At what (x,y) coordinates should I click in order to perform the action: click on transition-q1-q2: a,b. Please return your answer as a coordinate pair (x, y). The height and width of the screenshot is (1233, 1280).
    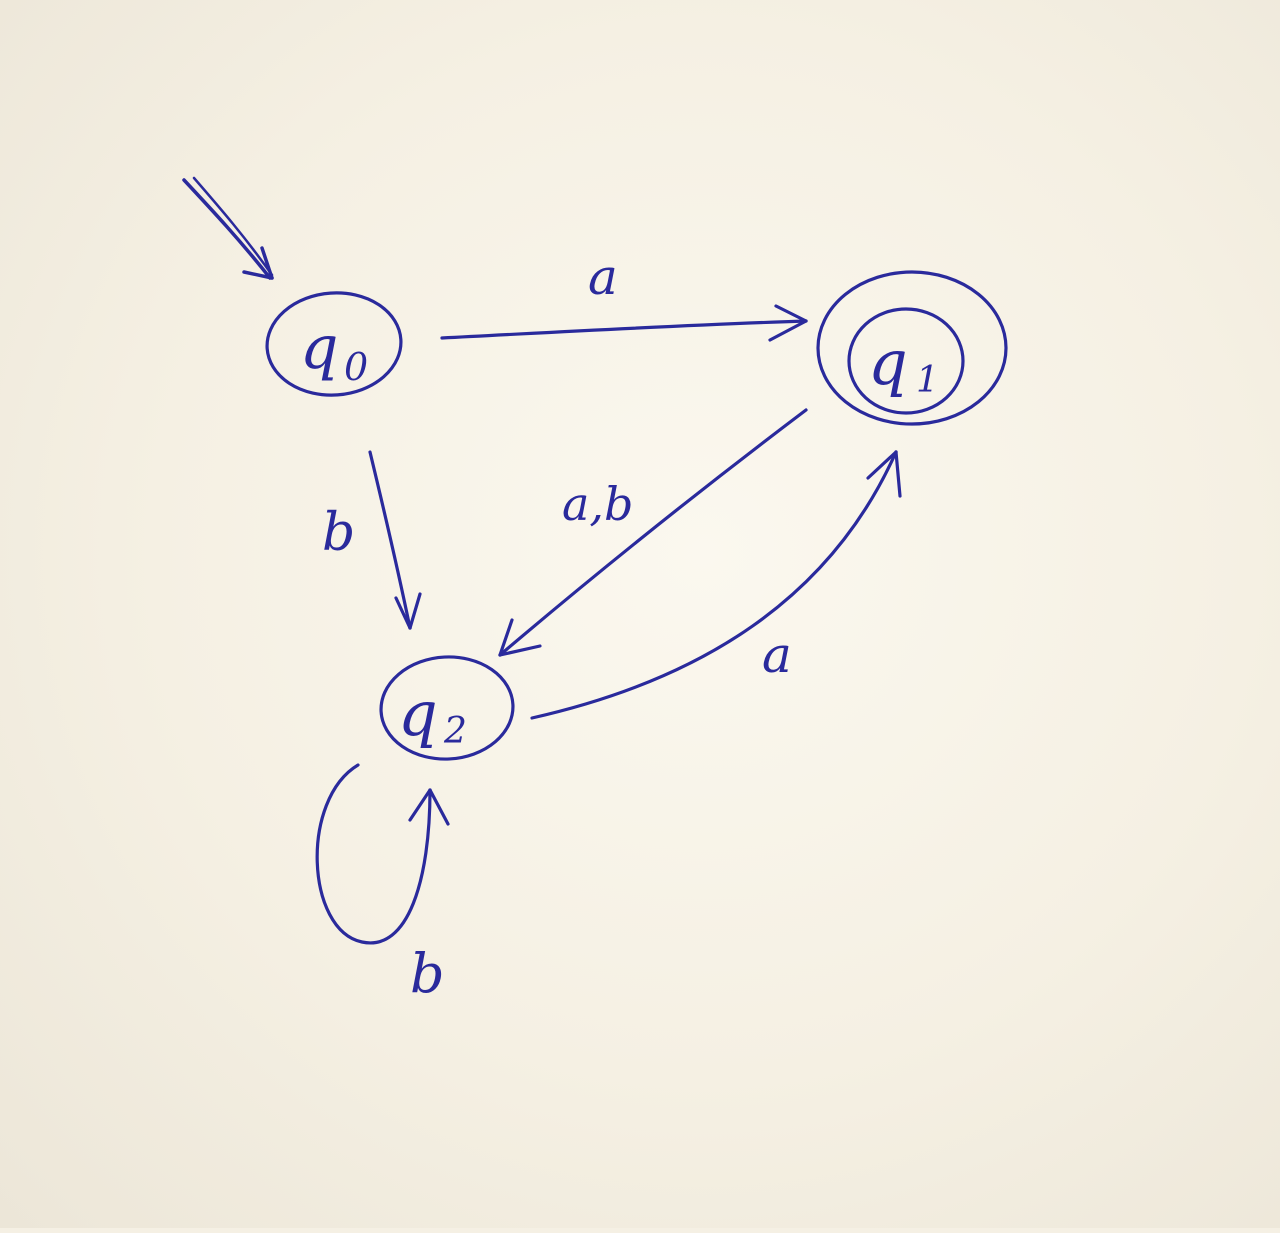
    Looking at the image, I should click on (653, 532).